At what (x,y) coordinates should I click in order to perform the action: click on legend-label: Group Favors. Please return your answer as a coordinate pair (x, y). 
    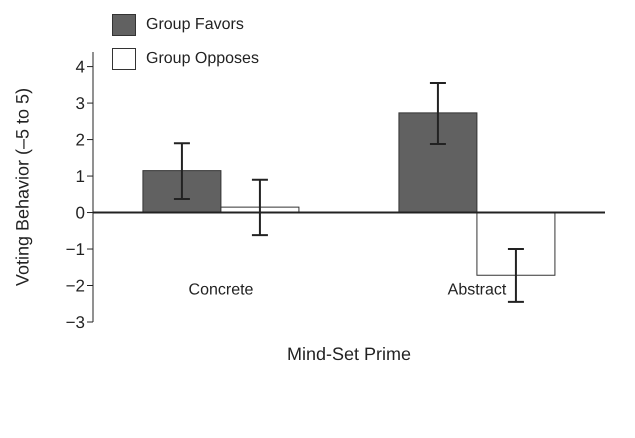
    Looking at the image, I should click on (195, 25).